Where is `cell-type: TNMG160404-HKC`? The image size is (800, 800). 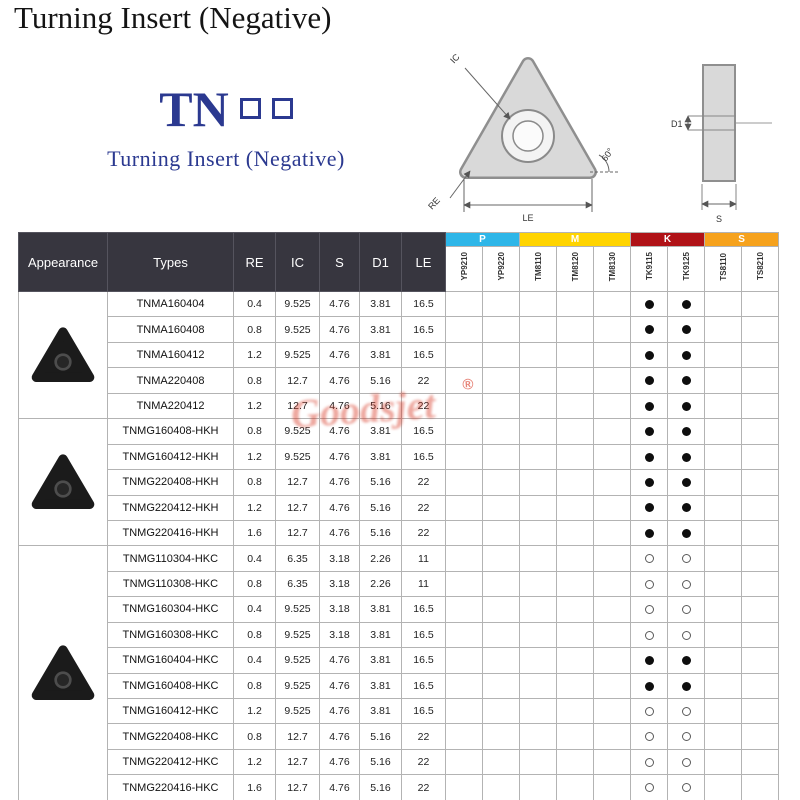 cell-type: TNMG160404-HKC is located at coordinates (170, 660).